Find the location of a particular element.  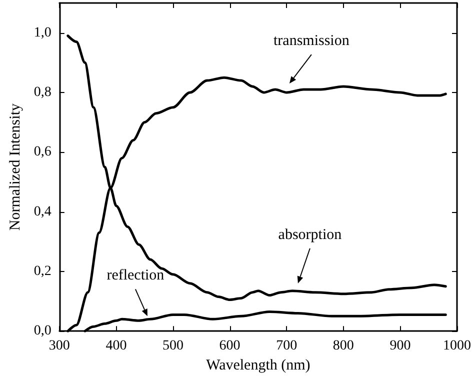

annotation: transmission is located at coordinates (312, 41).